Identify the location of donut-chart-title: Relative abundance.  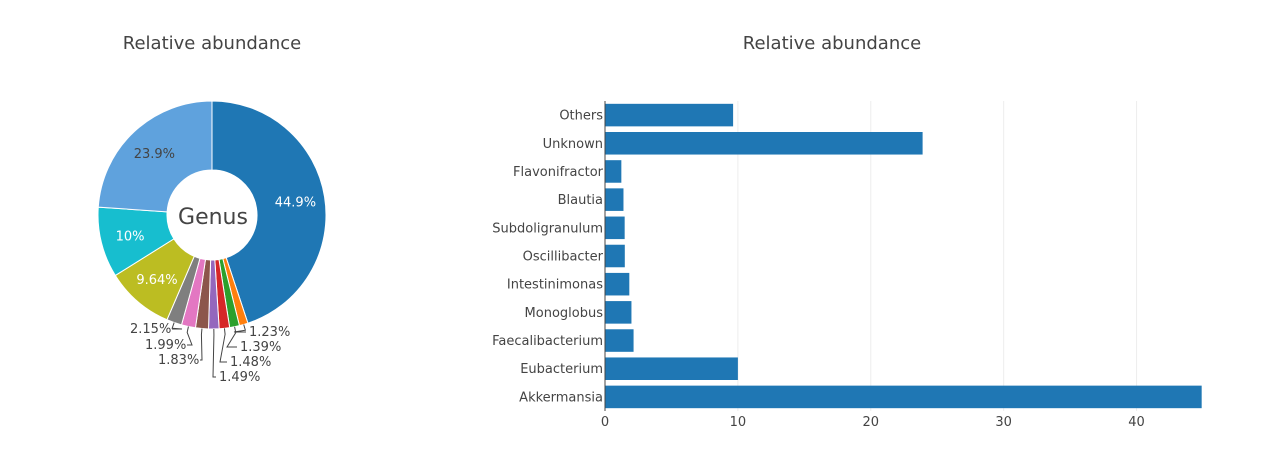
(212, 43).